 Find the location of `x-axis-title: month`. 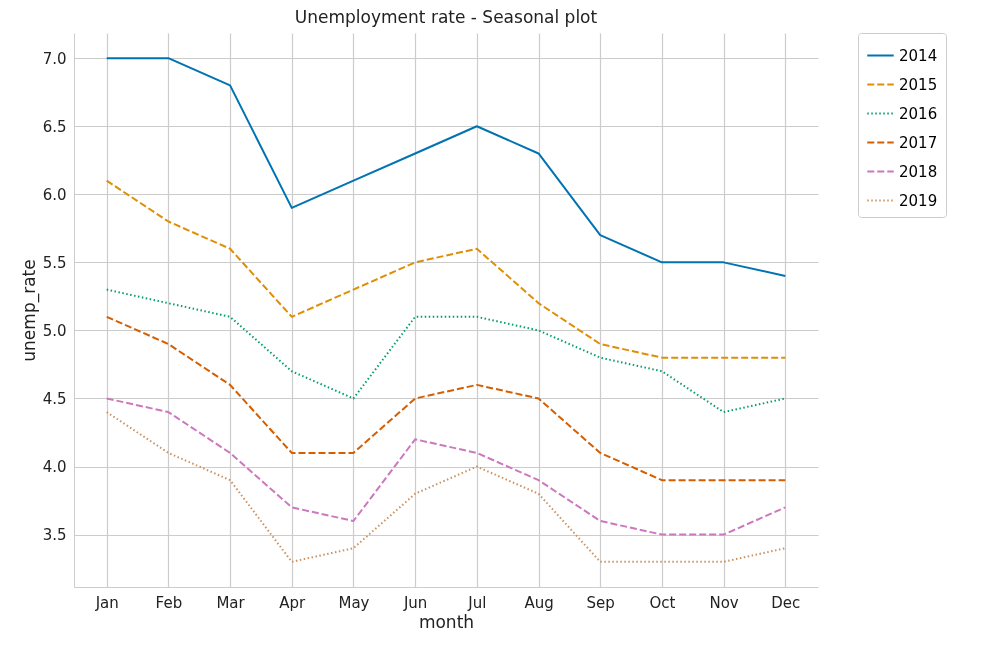

x-axis-title: month is located at coordinates (446, 621).